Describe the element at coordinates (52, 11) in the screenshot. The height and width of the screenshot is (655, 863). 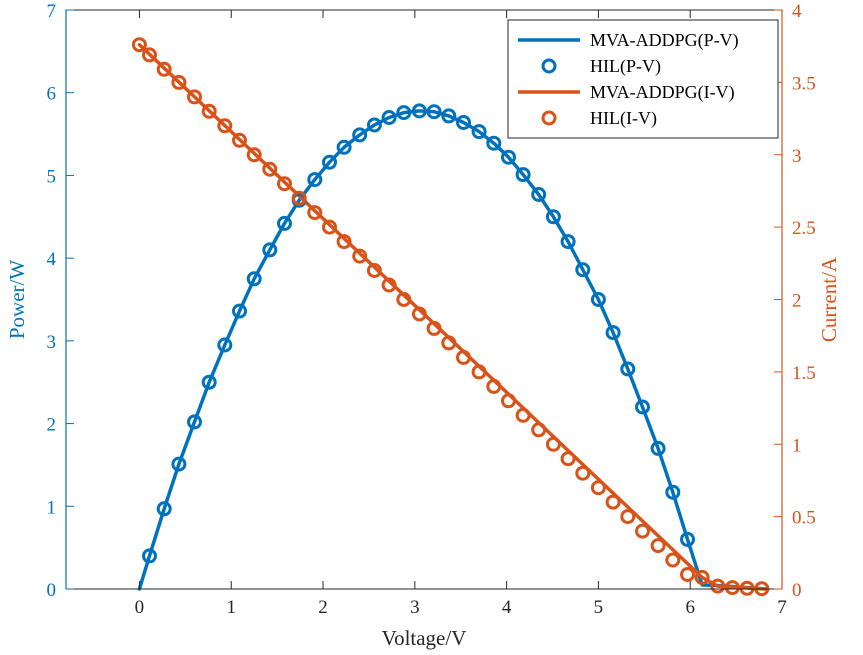
I see `left-y-tick-label: 7` at that location.